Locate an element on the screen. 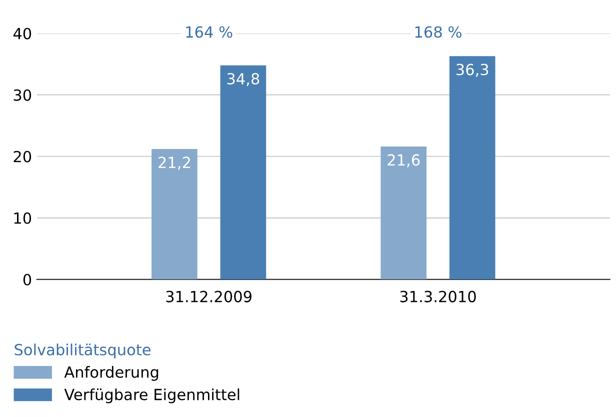 This screenshot has height=417, width=616. x-tick-label: 31.3.2010 is located at coordinates (438, 296).